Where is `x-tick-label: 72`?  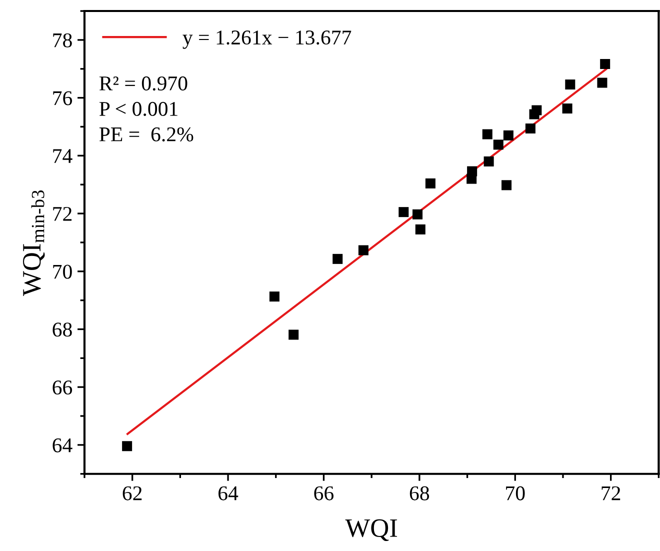
x-tick-label: 72 is located at coordinates (611, 493).